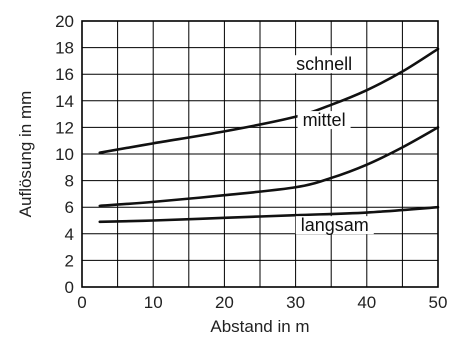 This screenshot has height=340, width=465. I want to click on x-tick-label: 10, so click(153, 302).